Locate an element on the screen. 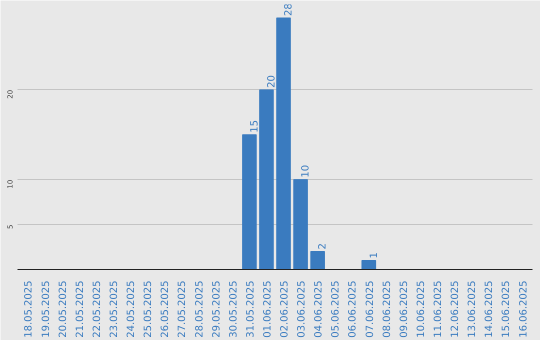 Image resolution: width=540 pixels, height=340 pixels. x-tick-label: 24.05.2025 is located at coordinates (132, 309).